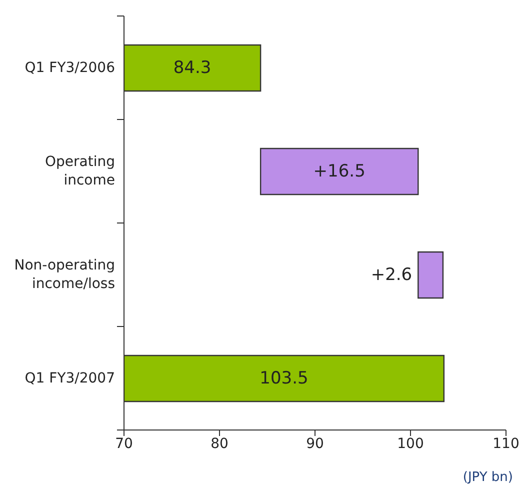 The width and height of the screenshot is (521, 493). What do you see at coordinates (339, 171) in the screenshot?
I see `data-label: +16.5` at bounding box center [339, 171].